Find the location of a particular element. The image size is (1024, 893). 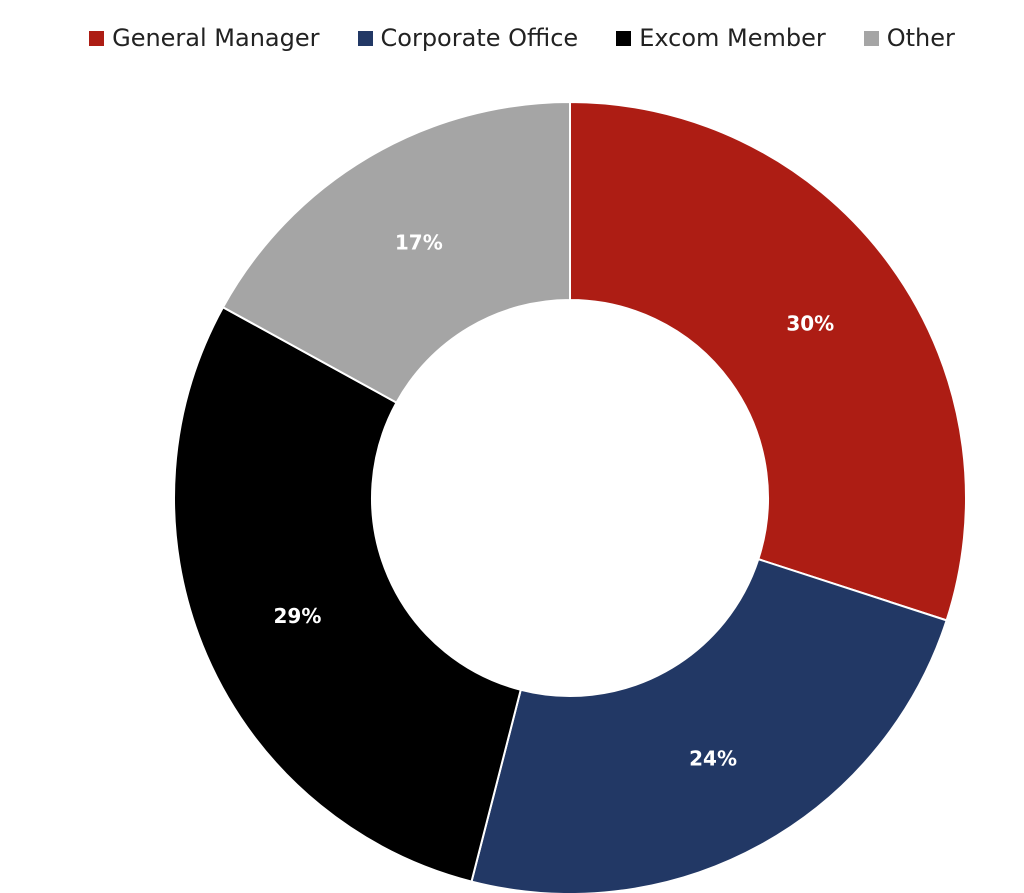

data-label-general-manager: 30% is located at coordinates (810, 323).